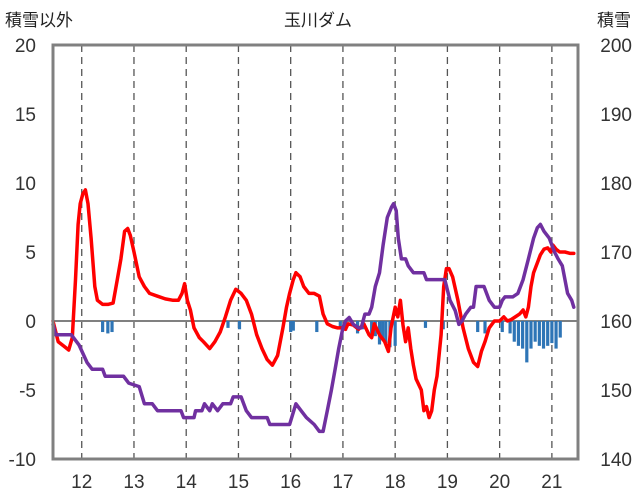 This screenshot has width=636, height=501. I want to click on x-tick-label: 12, so click(81, 482).